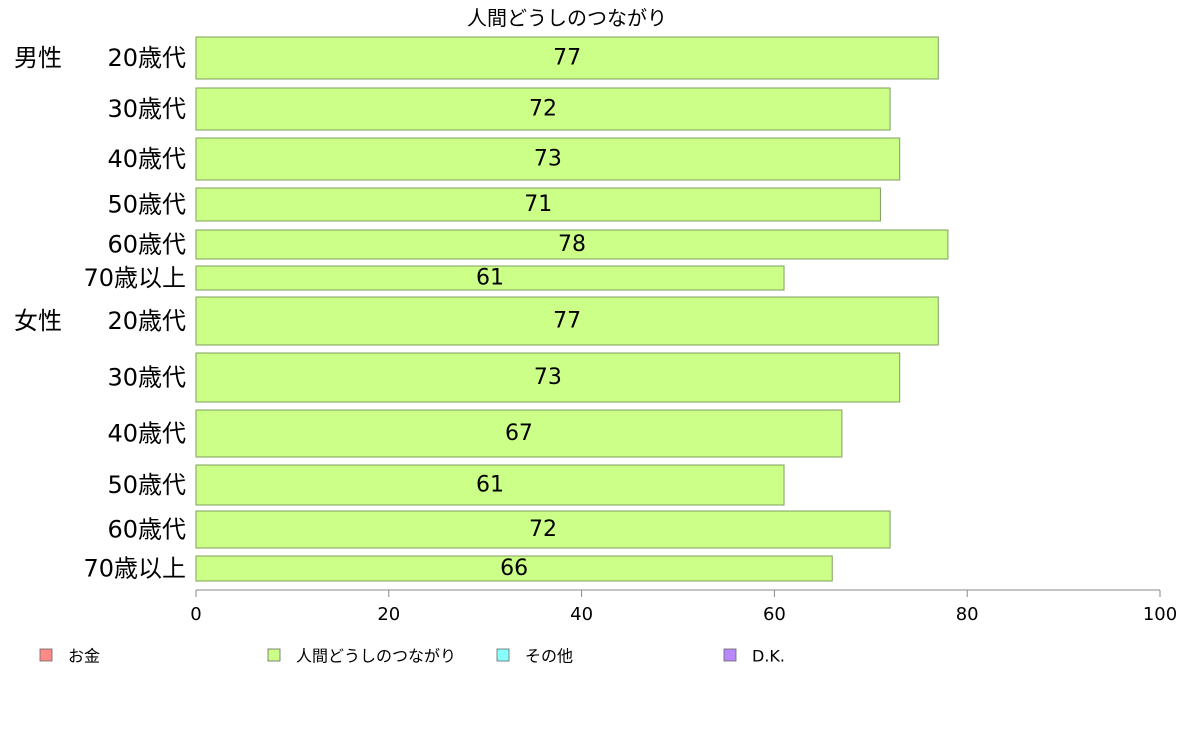 The image size is (1188, 736). What do you see at coordinates (567, 18) in the screenshot?
I see `chart-title: 人間どうしのつながり` at bounding box center [567, 18].